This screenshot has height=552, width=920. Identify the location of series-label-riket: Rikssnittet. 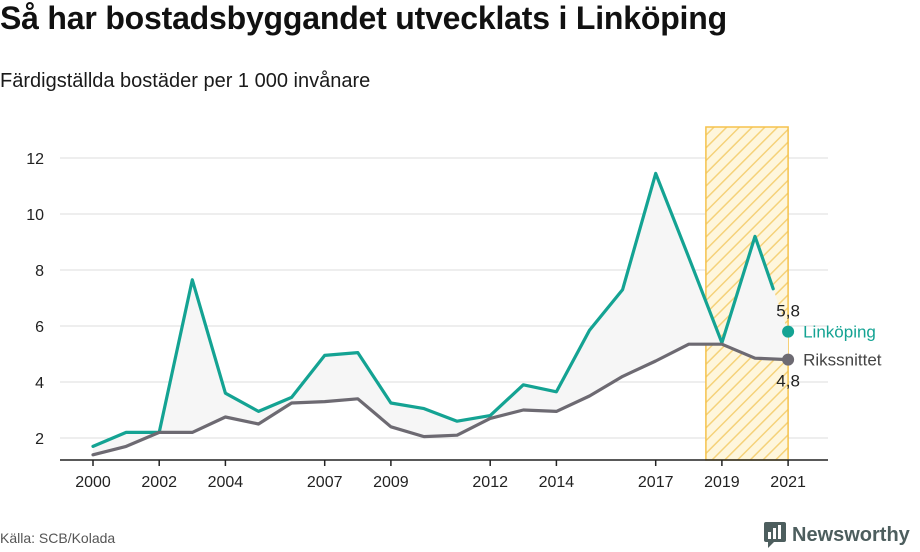
(842, 360).